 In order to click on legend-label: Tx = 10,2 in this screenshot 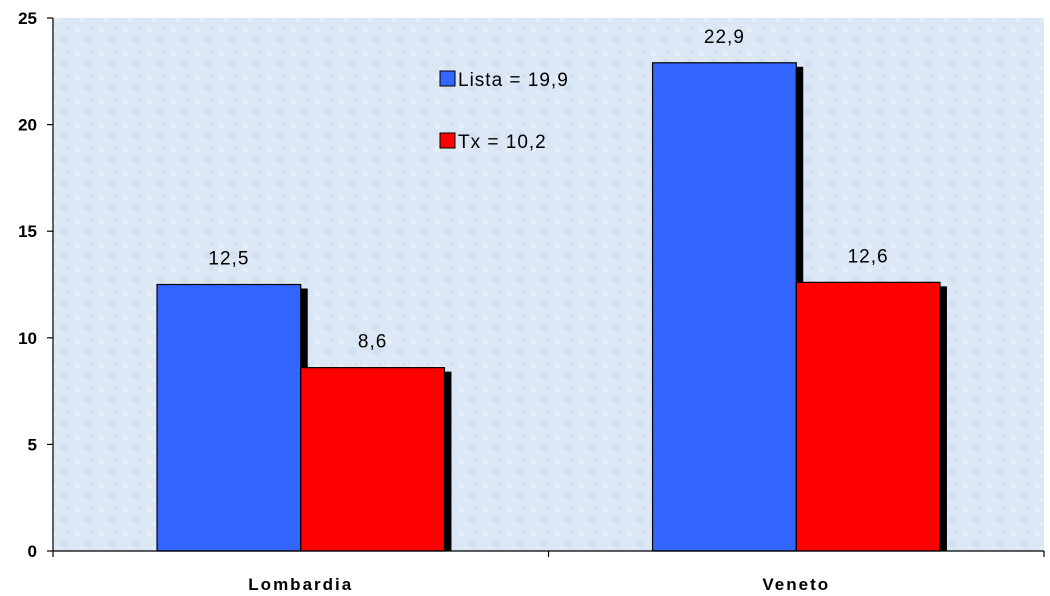, I will do `click(502, 142)`.